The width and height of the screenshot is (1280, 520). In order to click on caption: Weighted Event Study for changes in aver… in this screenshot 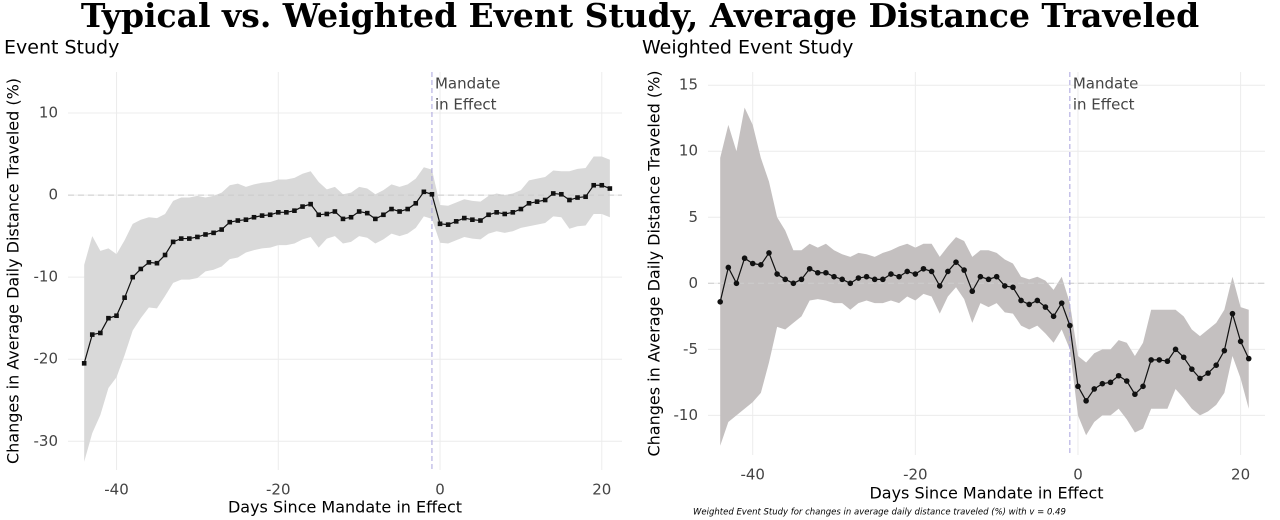, I will do `click(879, 513)`.